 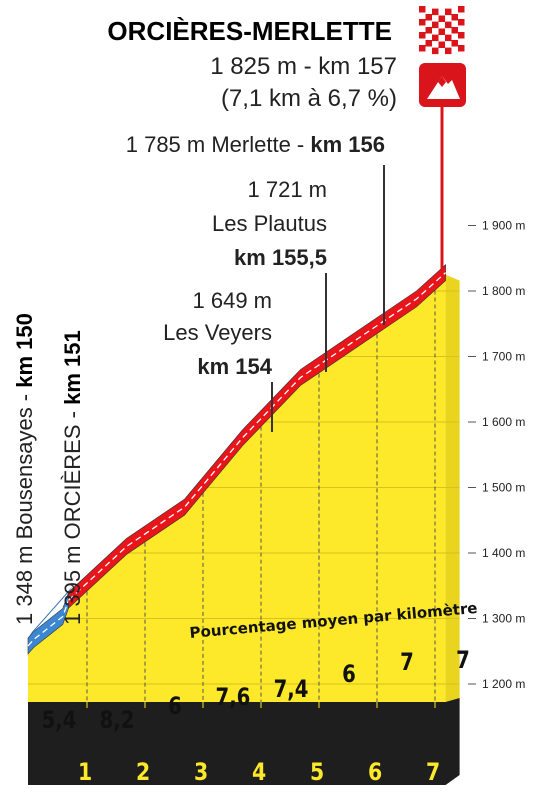 I want to click on waypoint: 1 785 m Merlette - km 156, so click(x=255, y=228).